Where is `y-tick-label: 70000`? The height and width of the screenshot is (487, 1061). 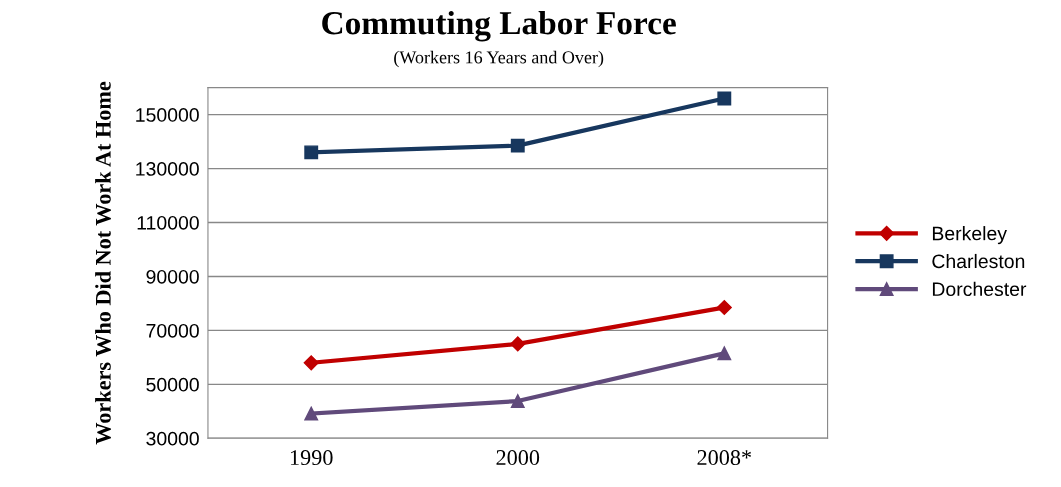
y-tick-label: 70000 is located at coordinates (172, 330).